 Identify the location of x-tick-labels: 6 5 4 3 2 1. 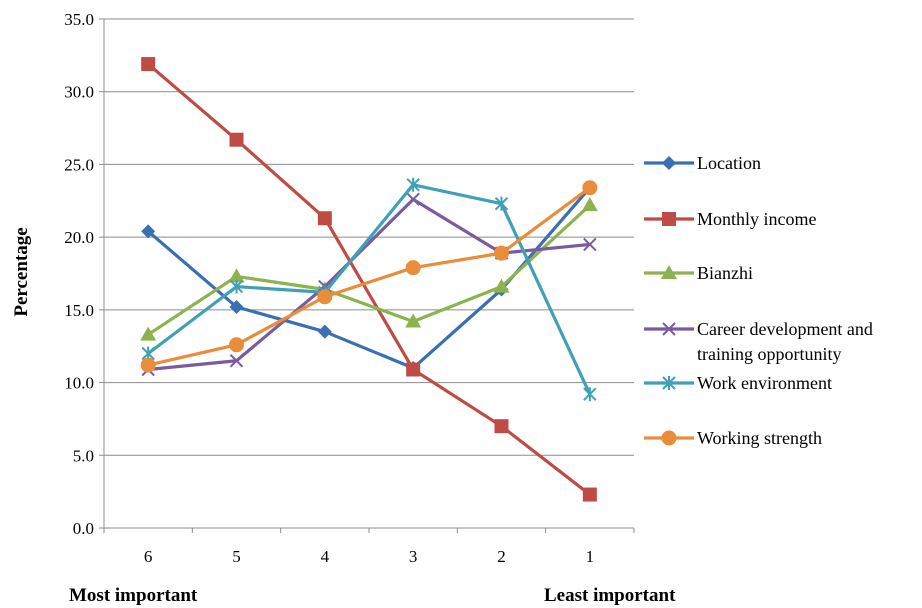
(369, 556).